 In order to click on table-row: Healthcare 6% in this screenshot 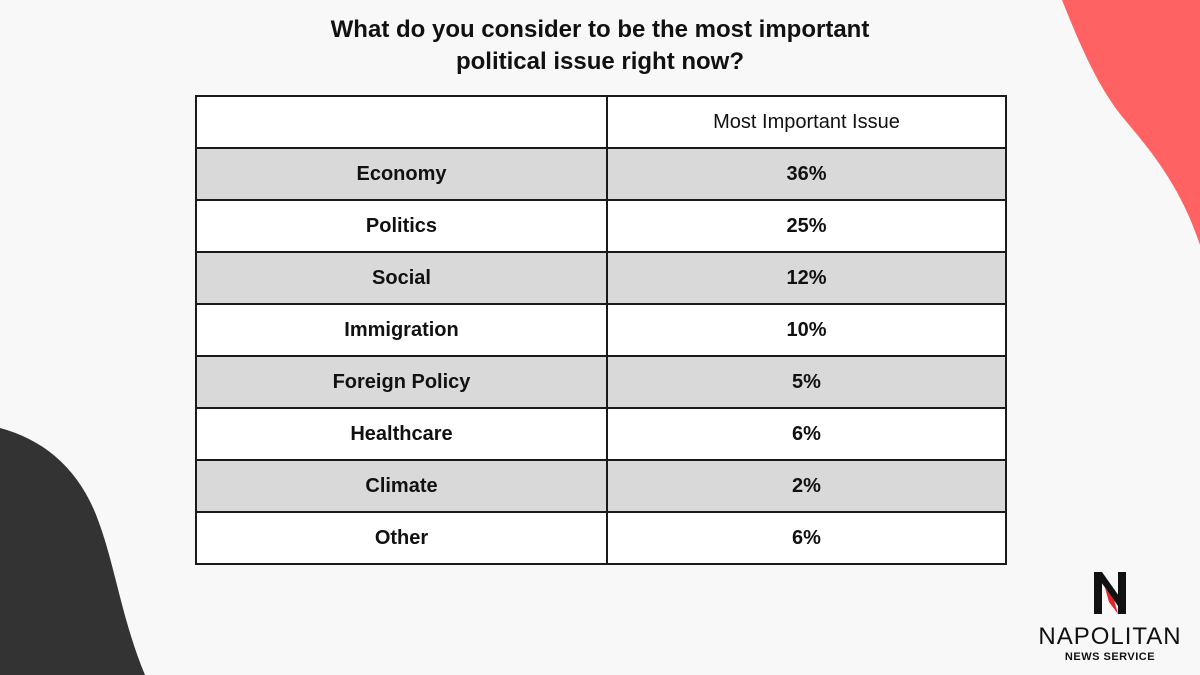, I will do `click(601, 434)`.